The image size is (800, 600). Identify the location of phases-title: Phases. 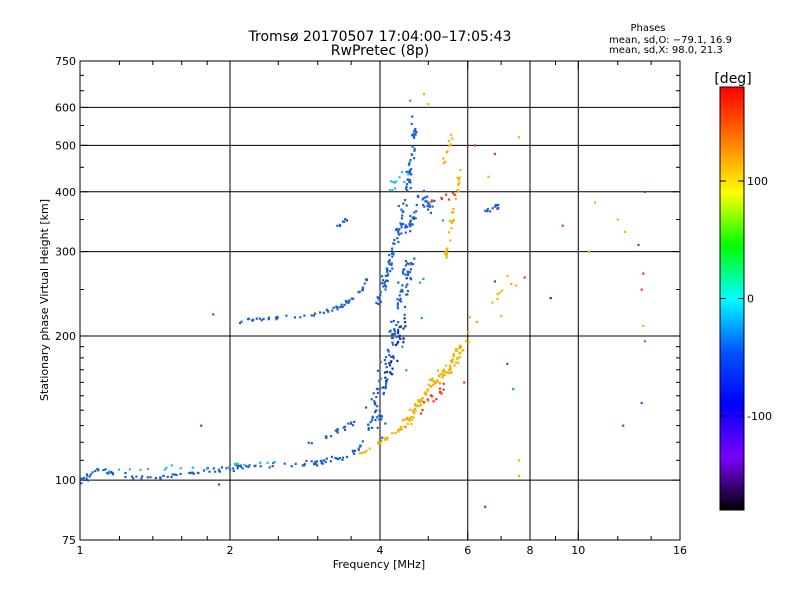
(647, 28).